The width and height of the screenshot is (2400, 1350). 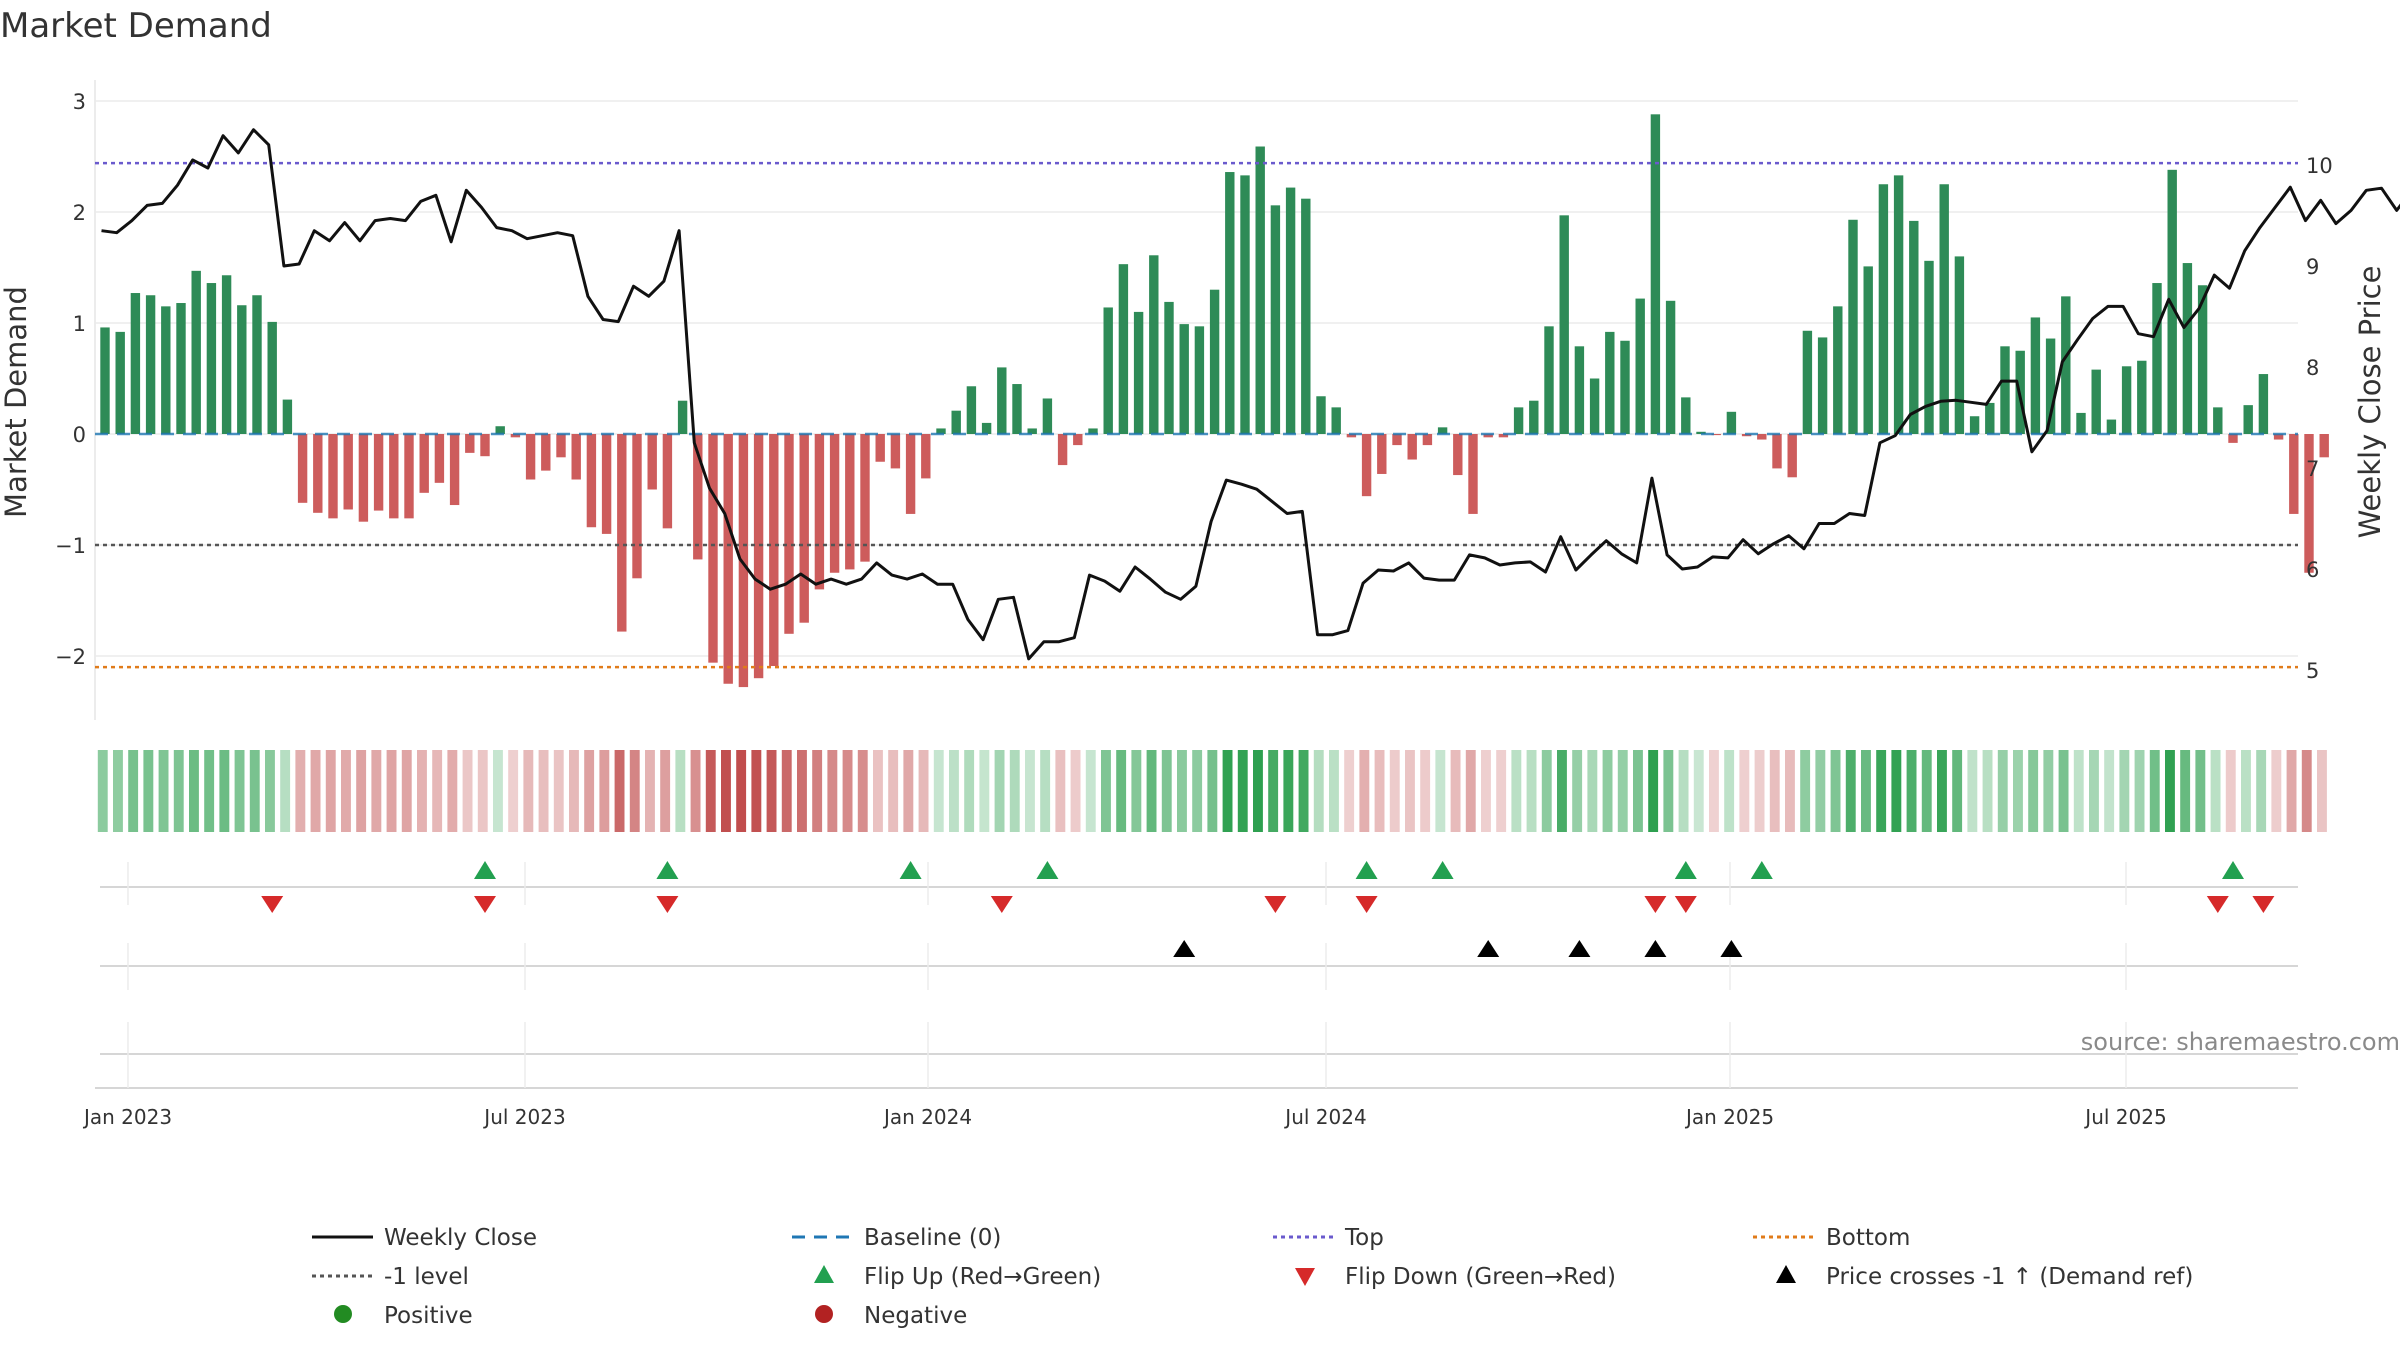 I want to click on legend-bottom-label: Bottom, so click(x=1868, y=1238).